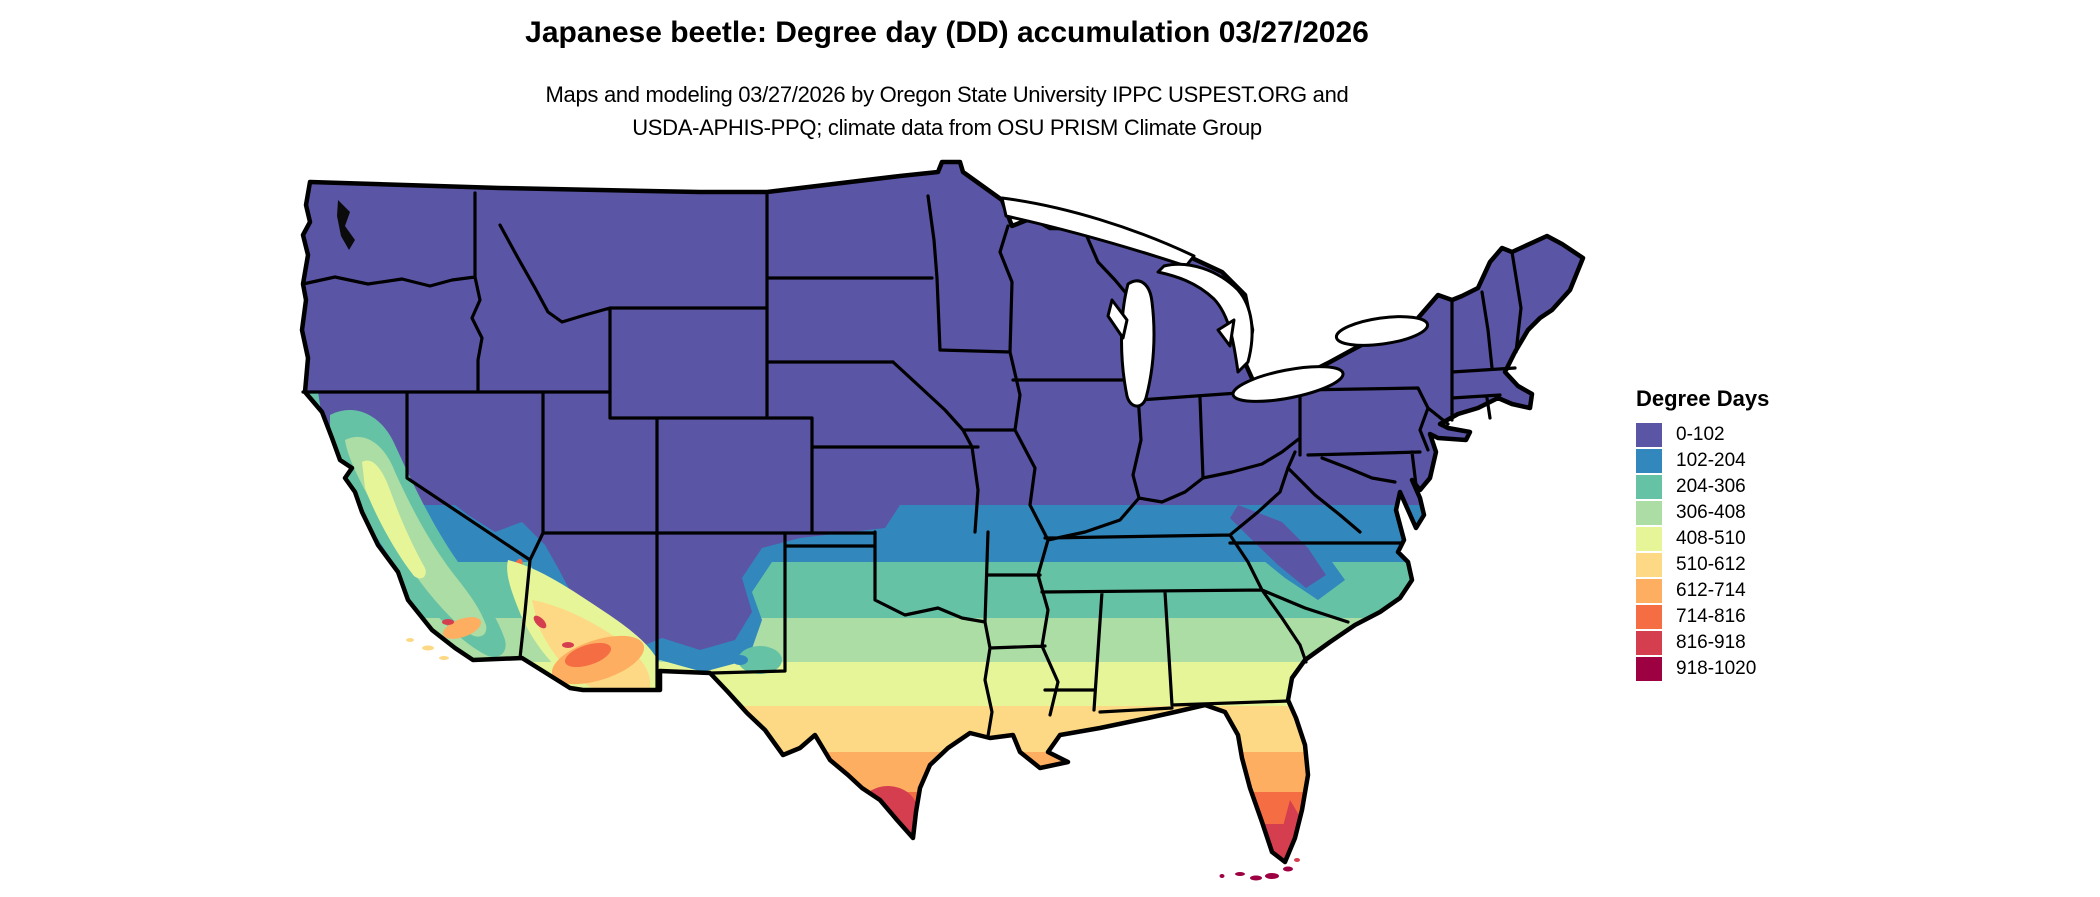 This screenshot has height=897, width=2100. I want to click on west-texas-cool-patch, so click(760, 660).